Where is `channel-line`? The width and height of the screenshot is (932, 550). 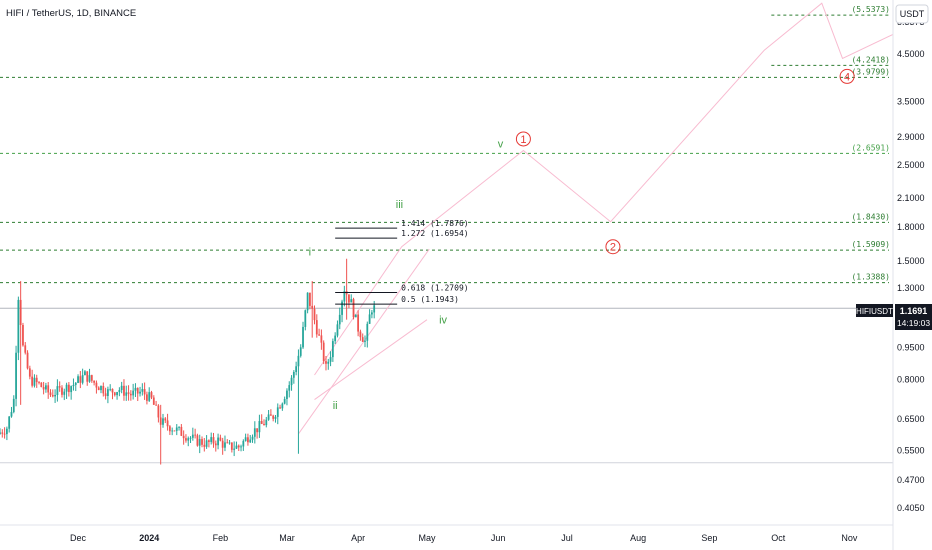
channel-line is located at coordinates (364, 341).